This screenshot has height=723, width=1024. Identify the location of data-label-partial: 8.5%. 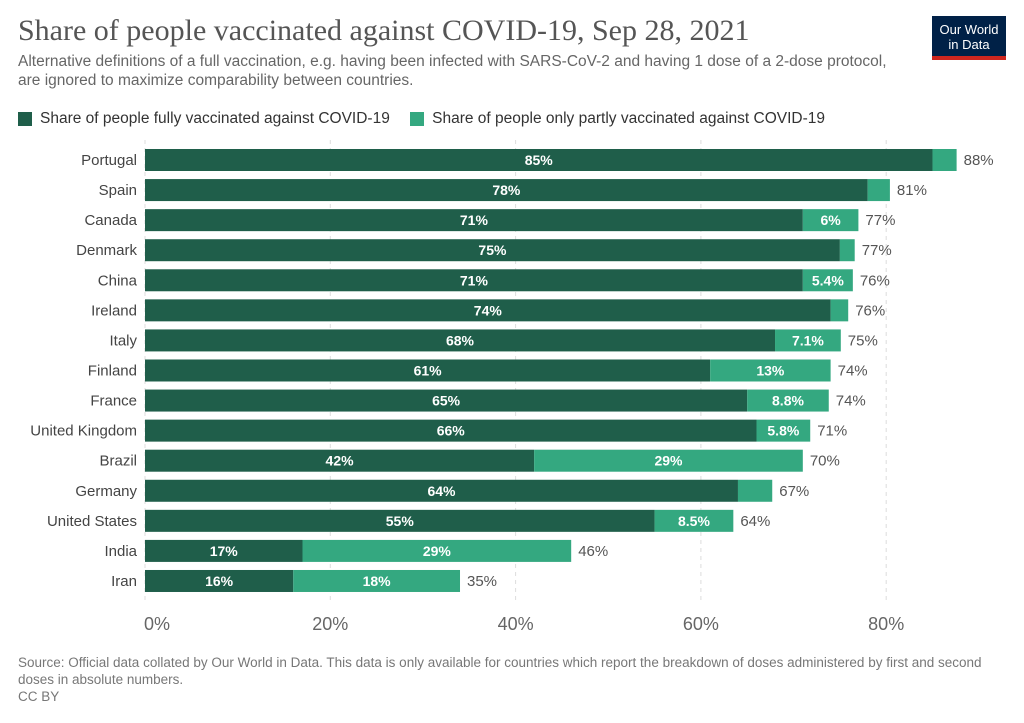
(694, 521).